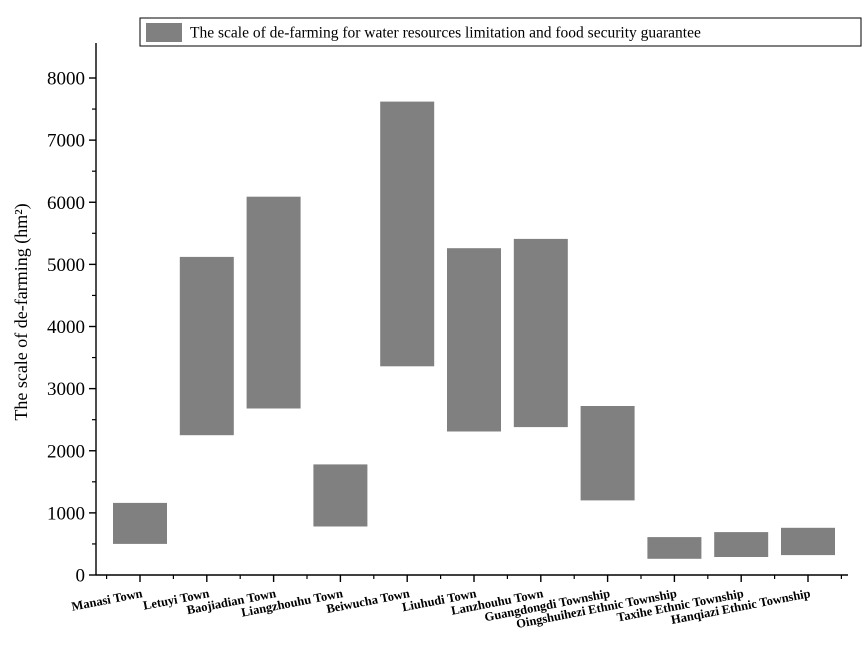 Image resolution: width=863 pixels, height=660 pixels. I want to click on y-tick-label: 0, so click(81, 576).